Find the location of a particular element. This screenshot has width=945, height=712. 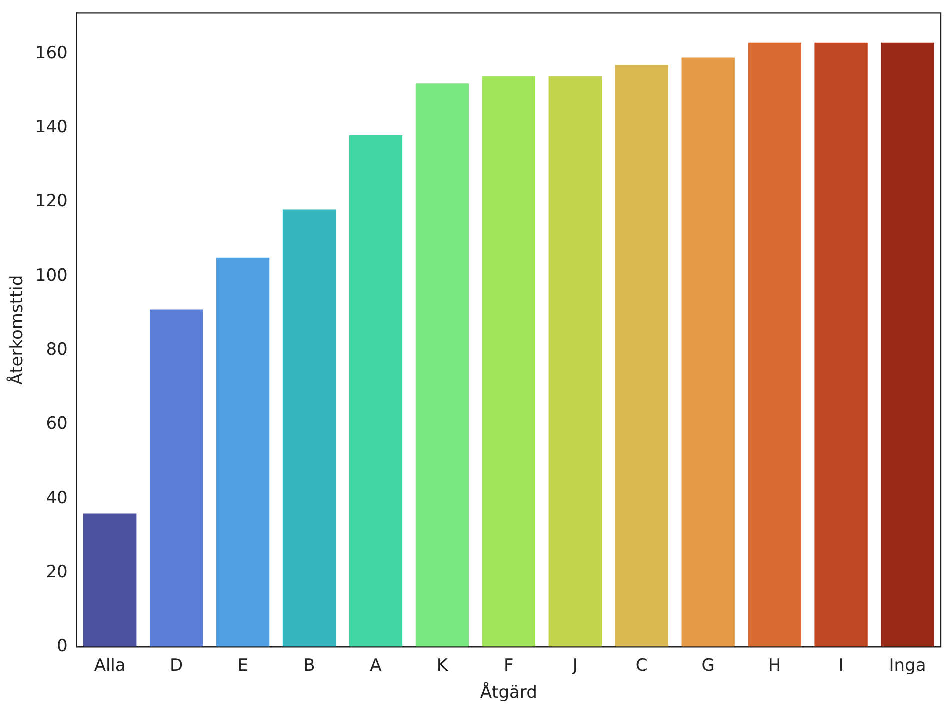

y-tick-label: 0 is located at coordinates (62, 646).